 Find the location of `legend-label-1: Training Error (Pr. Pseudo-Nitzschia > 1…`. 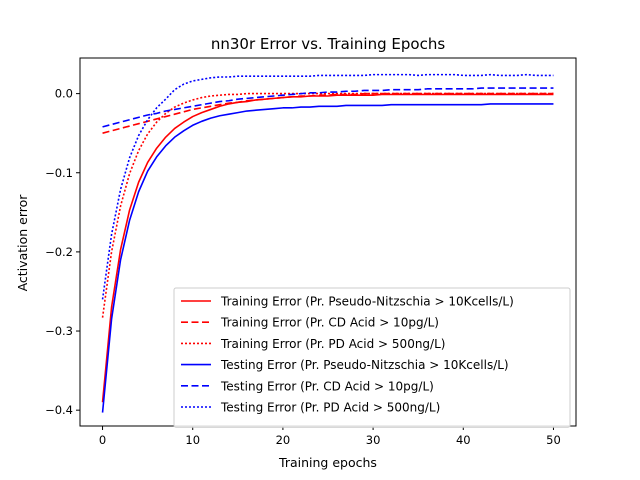

legend-label-1: Training Error (Pr. Pseudo-Nitzschia > 1… is located at coordinates (367, 302).